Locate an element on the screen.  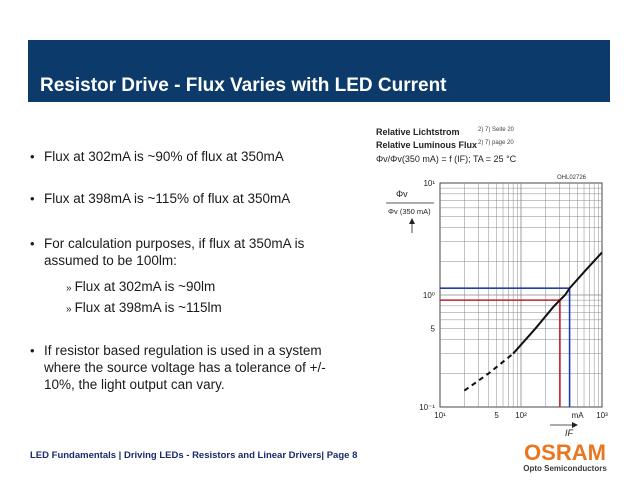
chart-code: OHL02726 is located at coordinates (572, 178).